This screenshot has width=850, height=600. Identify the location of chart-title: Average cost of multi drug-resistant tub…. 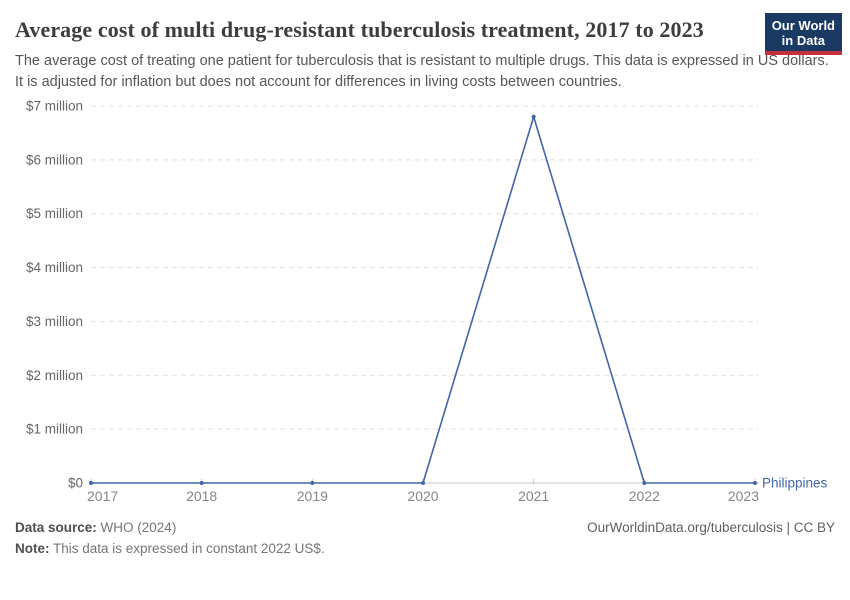
(359, 29).